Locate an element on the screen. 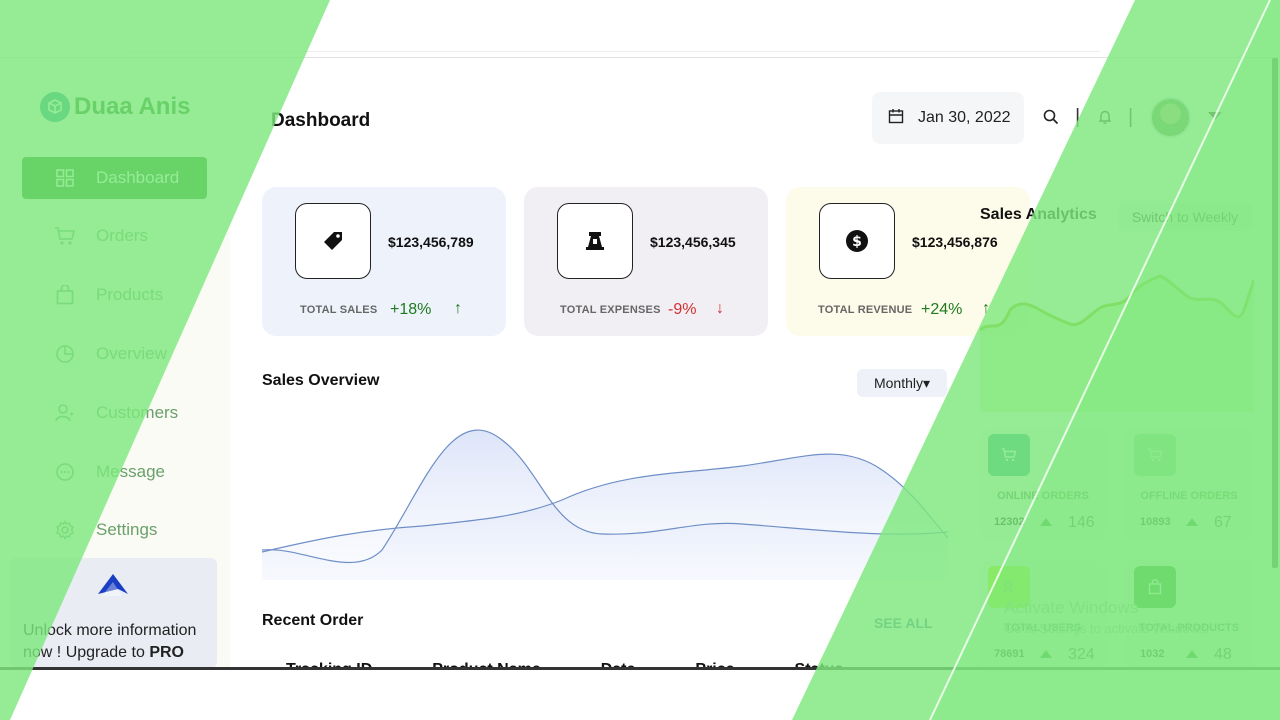  brand: Duaa Anis is located at coordinates (115, 107).